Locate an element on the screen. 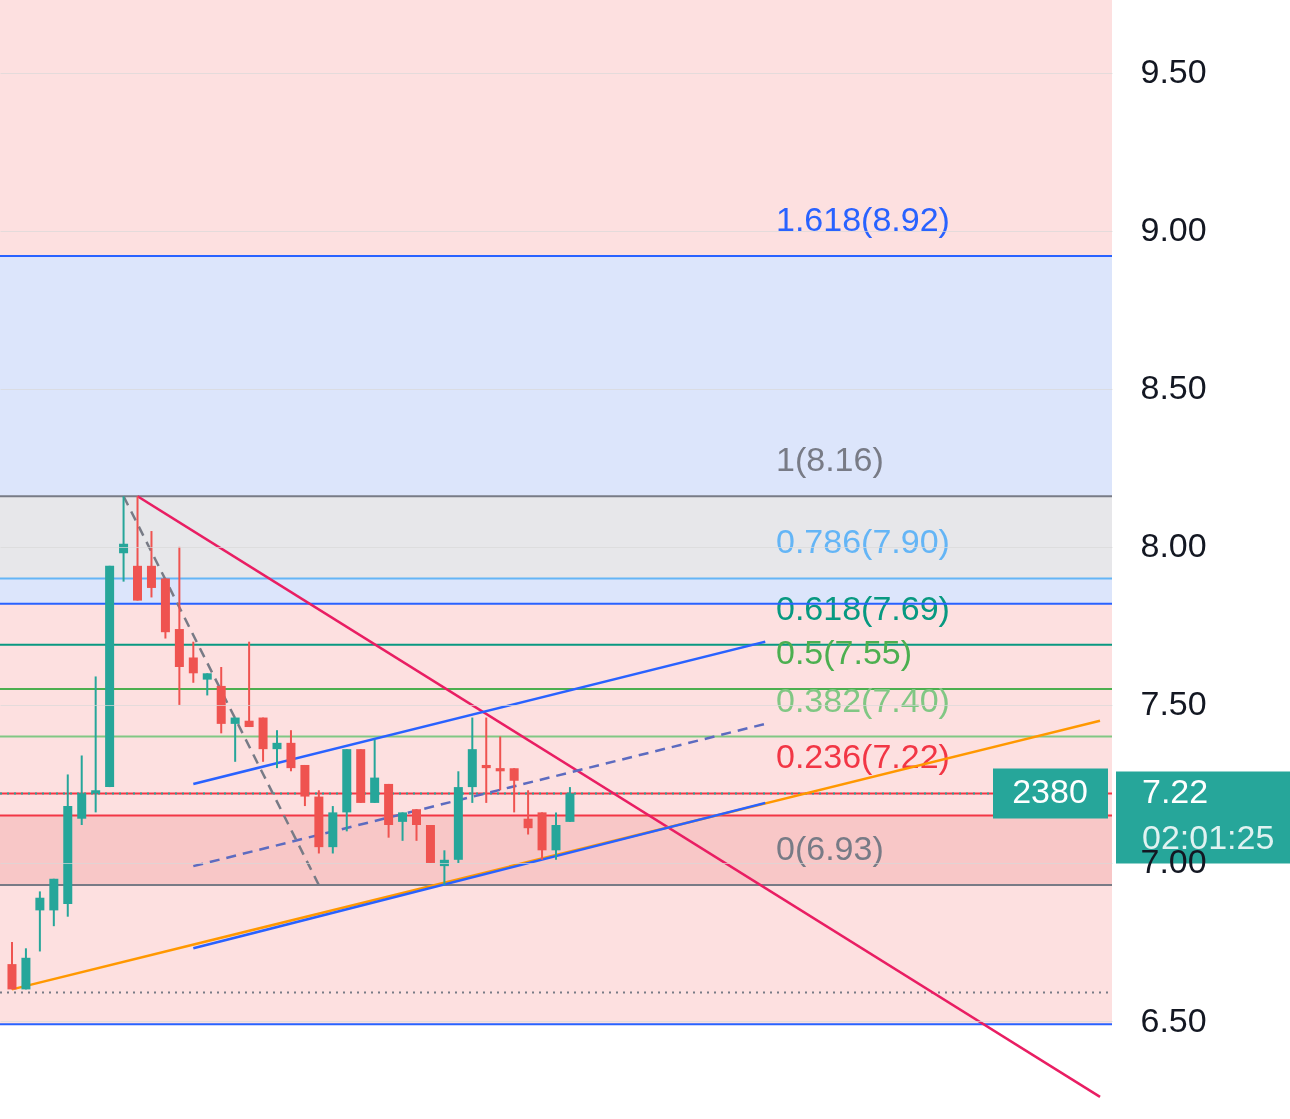  y-tick-label: 6.50 is located at coordinates (1173, 1019).